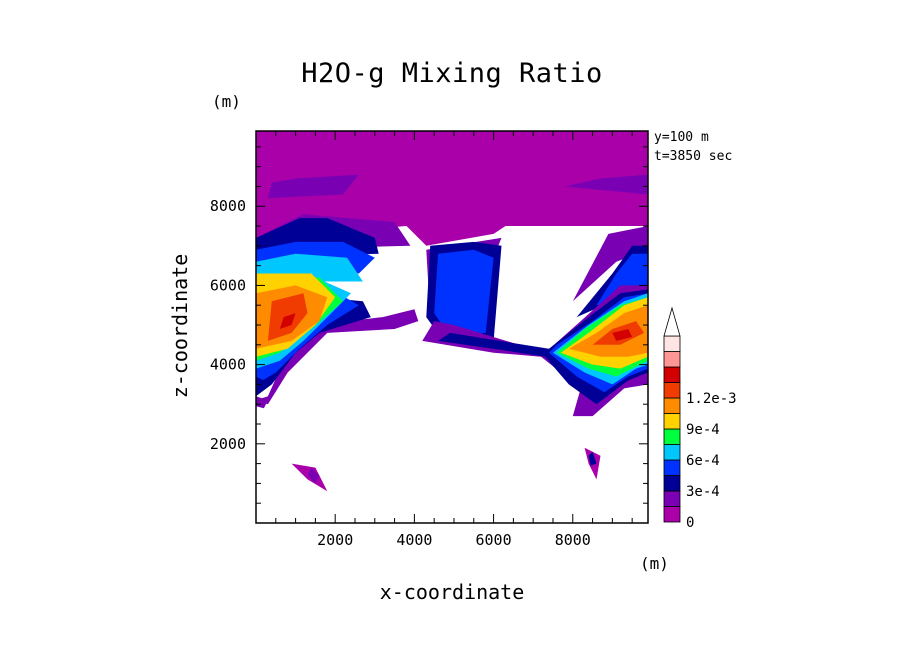  I want to click on x-tick-label: 2000, so click(335, 540).